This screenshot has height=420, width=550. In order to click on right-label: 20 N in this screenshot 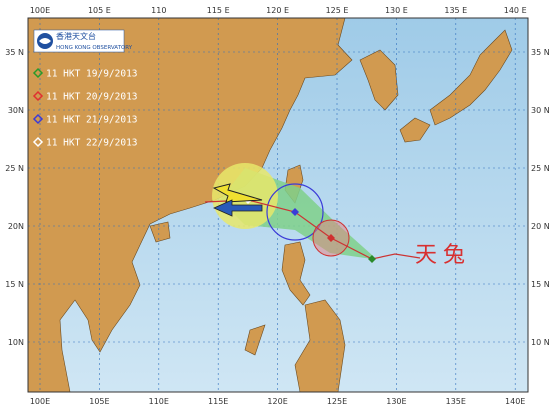, I will do `click(540, 226)`.